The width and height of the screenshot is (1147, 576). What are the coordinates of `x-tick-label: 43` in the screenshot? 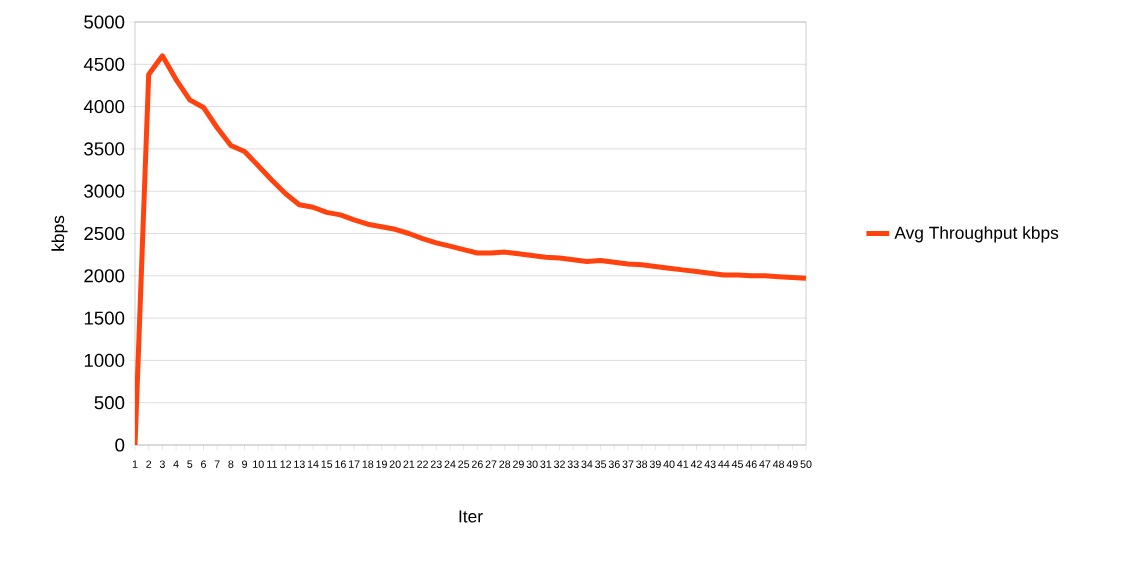 It's located at (710, 464).